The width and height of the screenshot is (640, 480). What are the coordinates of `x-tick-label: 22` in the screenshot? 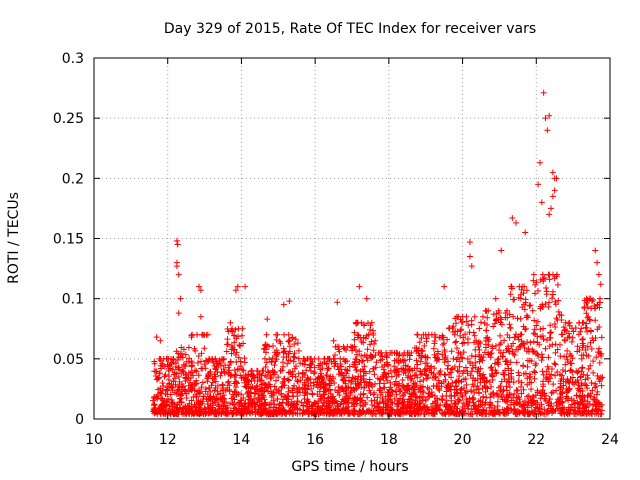 It's located at (536, 440).